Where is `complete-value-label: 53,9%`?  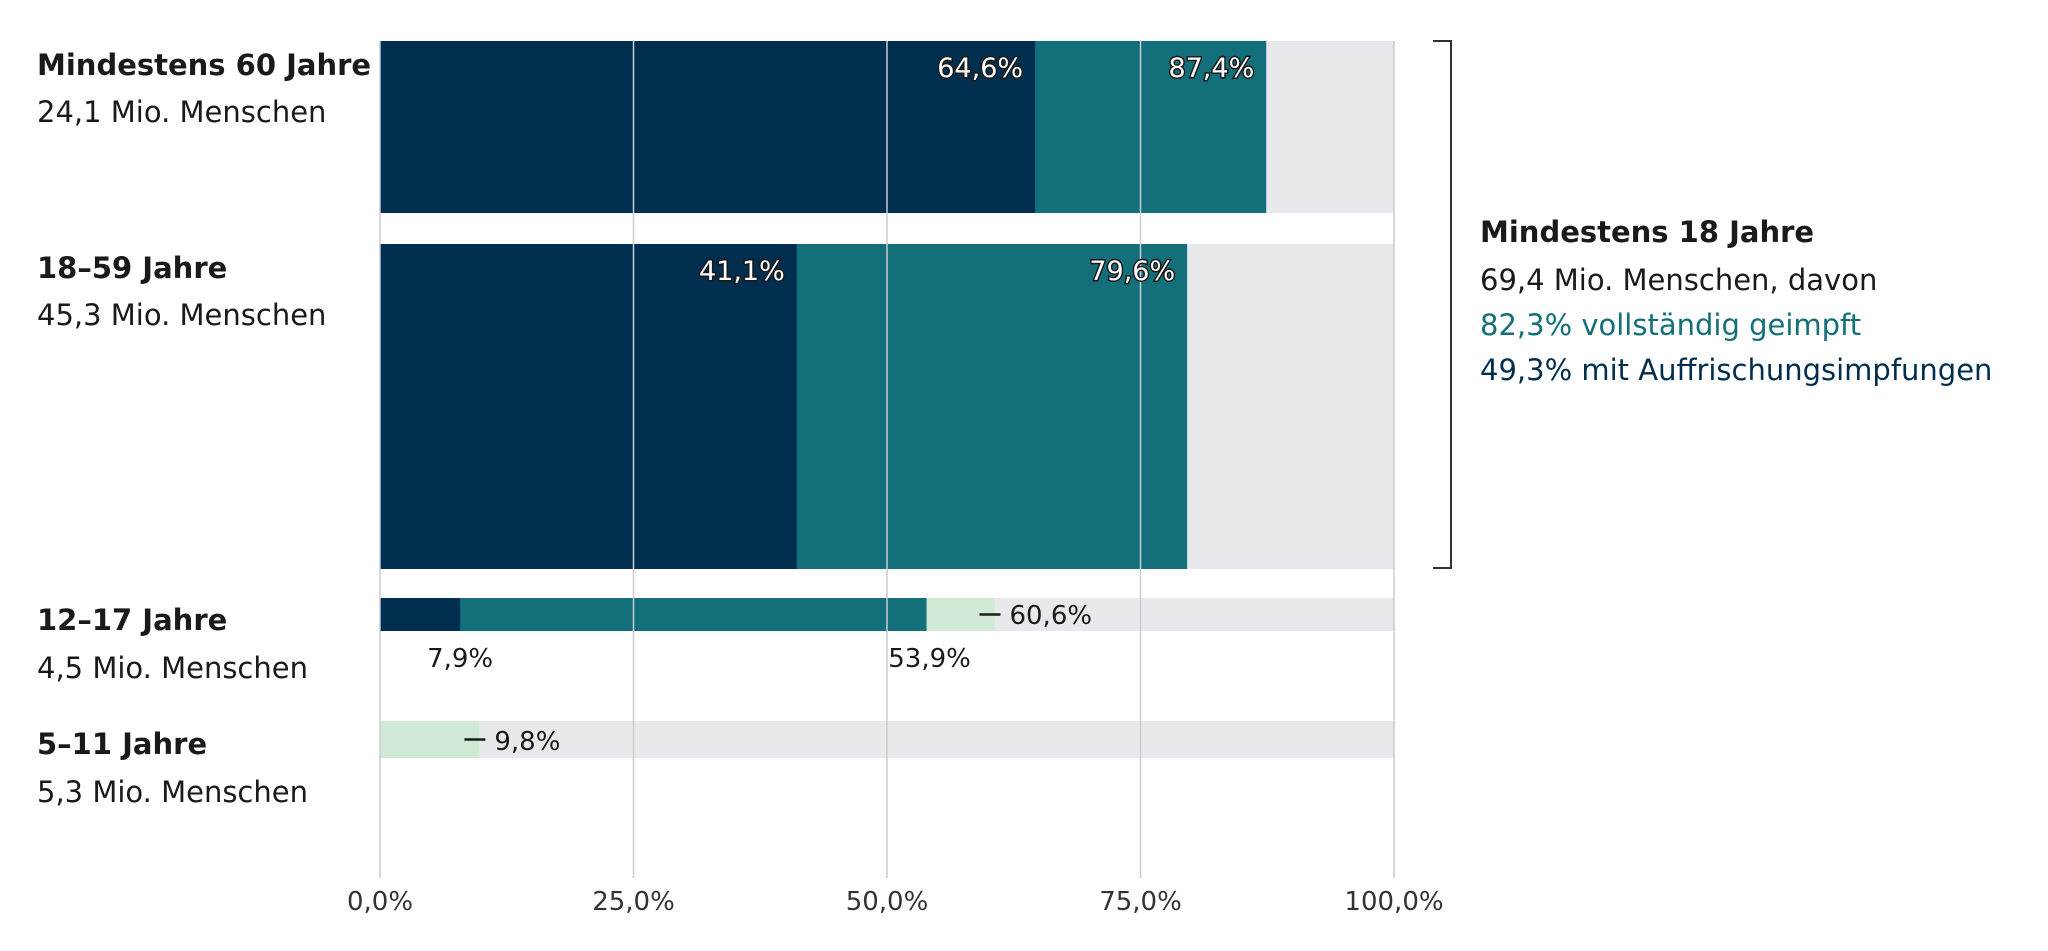 complete-value-label: 53,9% is located at coordinates (929, 659).